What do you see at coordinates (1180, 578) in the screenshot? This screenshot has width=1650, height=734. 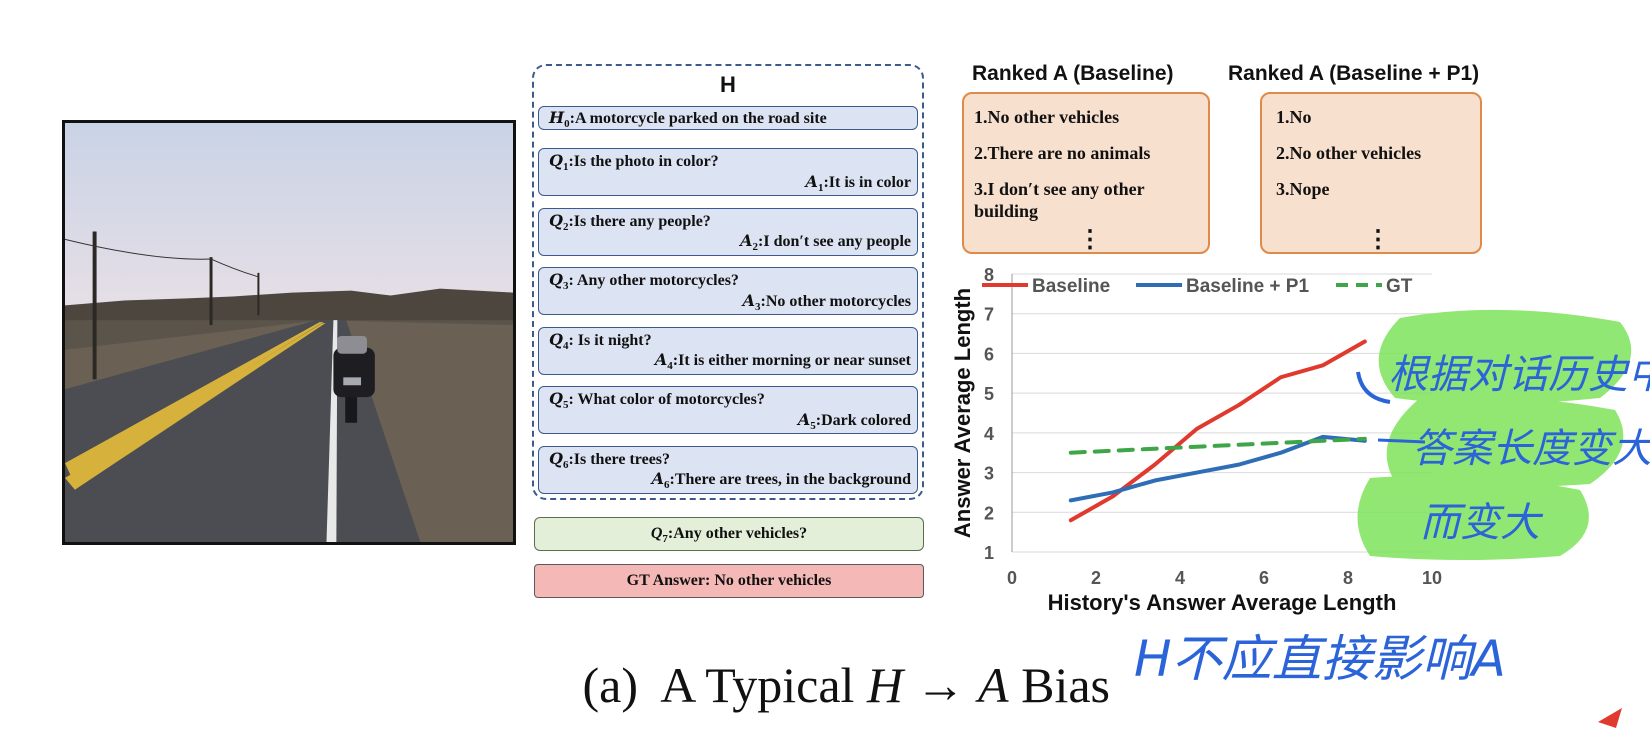 I see `x-tick-label: 4` at bounding box center [1180, 578].